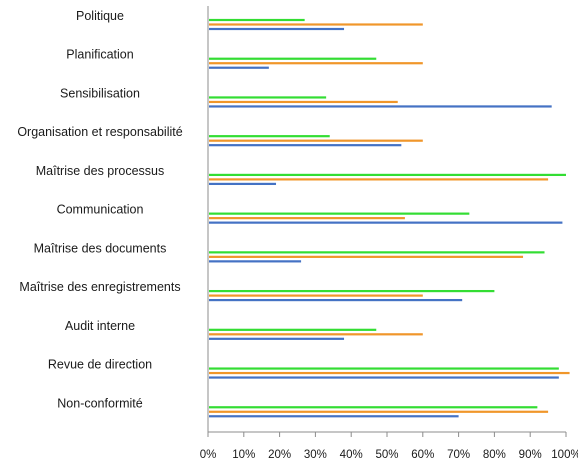 Image resolution: width=578 pixels, height=472 pixels. I want to click on category-label: Organisation et responsabilité, so click(99, 132).